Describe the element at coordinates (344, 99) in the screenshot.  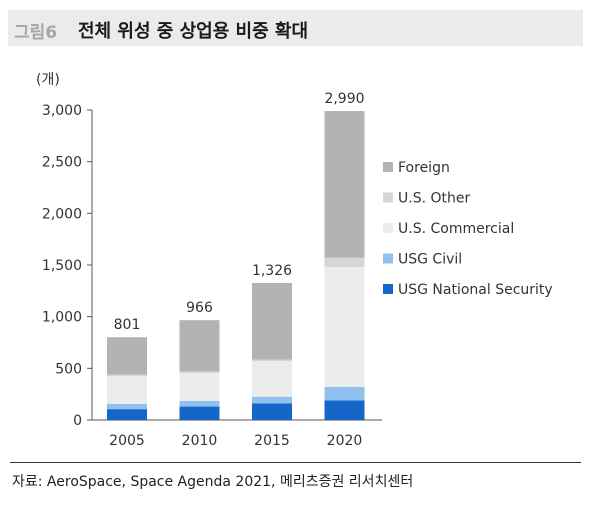
I see `total-label: 2,990` at that location.